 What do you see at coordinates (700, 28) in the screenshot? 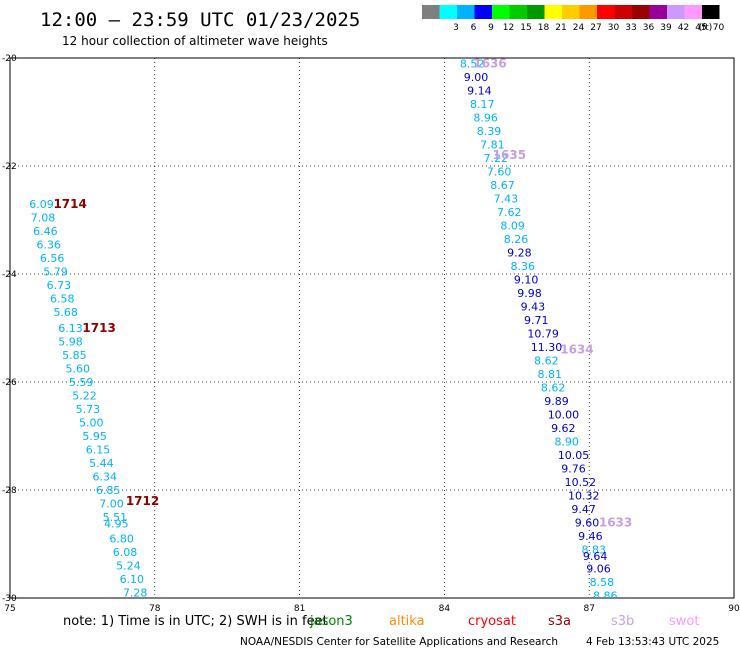
I see `legend-label: 45` at bounding box center [700, 28].